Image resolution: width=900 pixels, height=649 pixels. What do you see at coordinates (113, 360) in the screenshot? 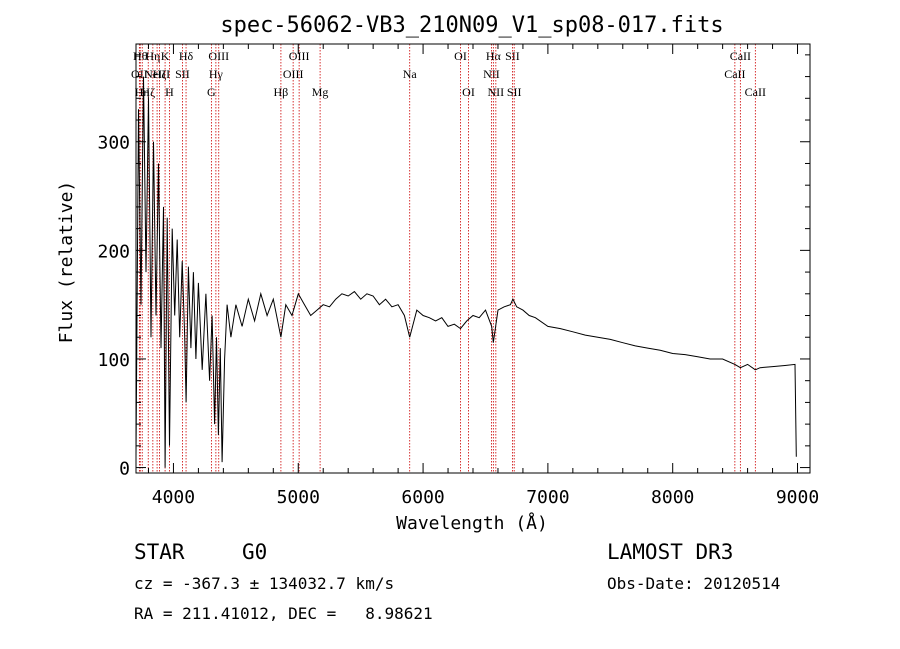
I see `y-tick-label-100: 100` at bounding box center [113, 360].